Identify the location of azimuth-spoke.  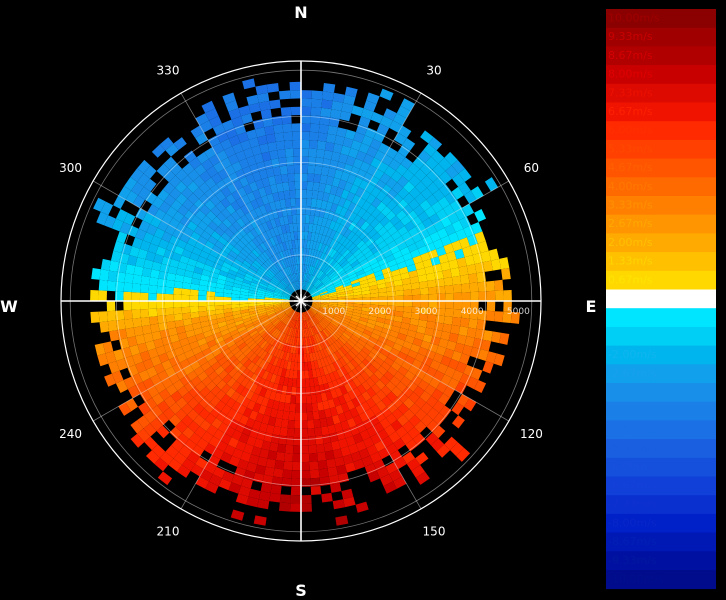
(241, 405).